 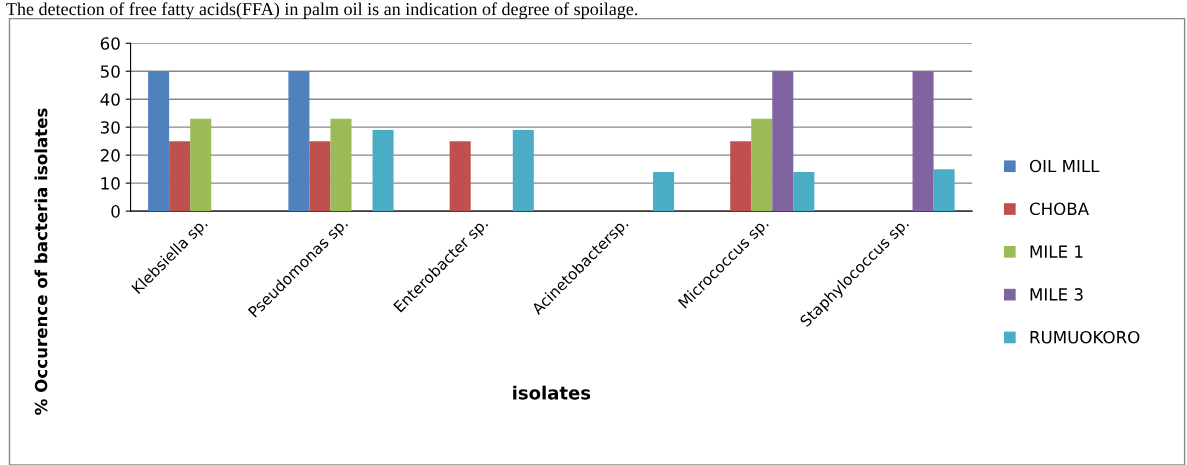 What do you see at coordinates (322, 10) in the screenshot?
I see `text: The detection of free fatty acids(FFA) in palm oil is an indication of degree of spoilage.` at bounding box center [322, 10].